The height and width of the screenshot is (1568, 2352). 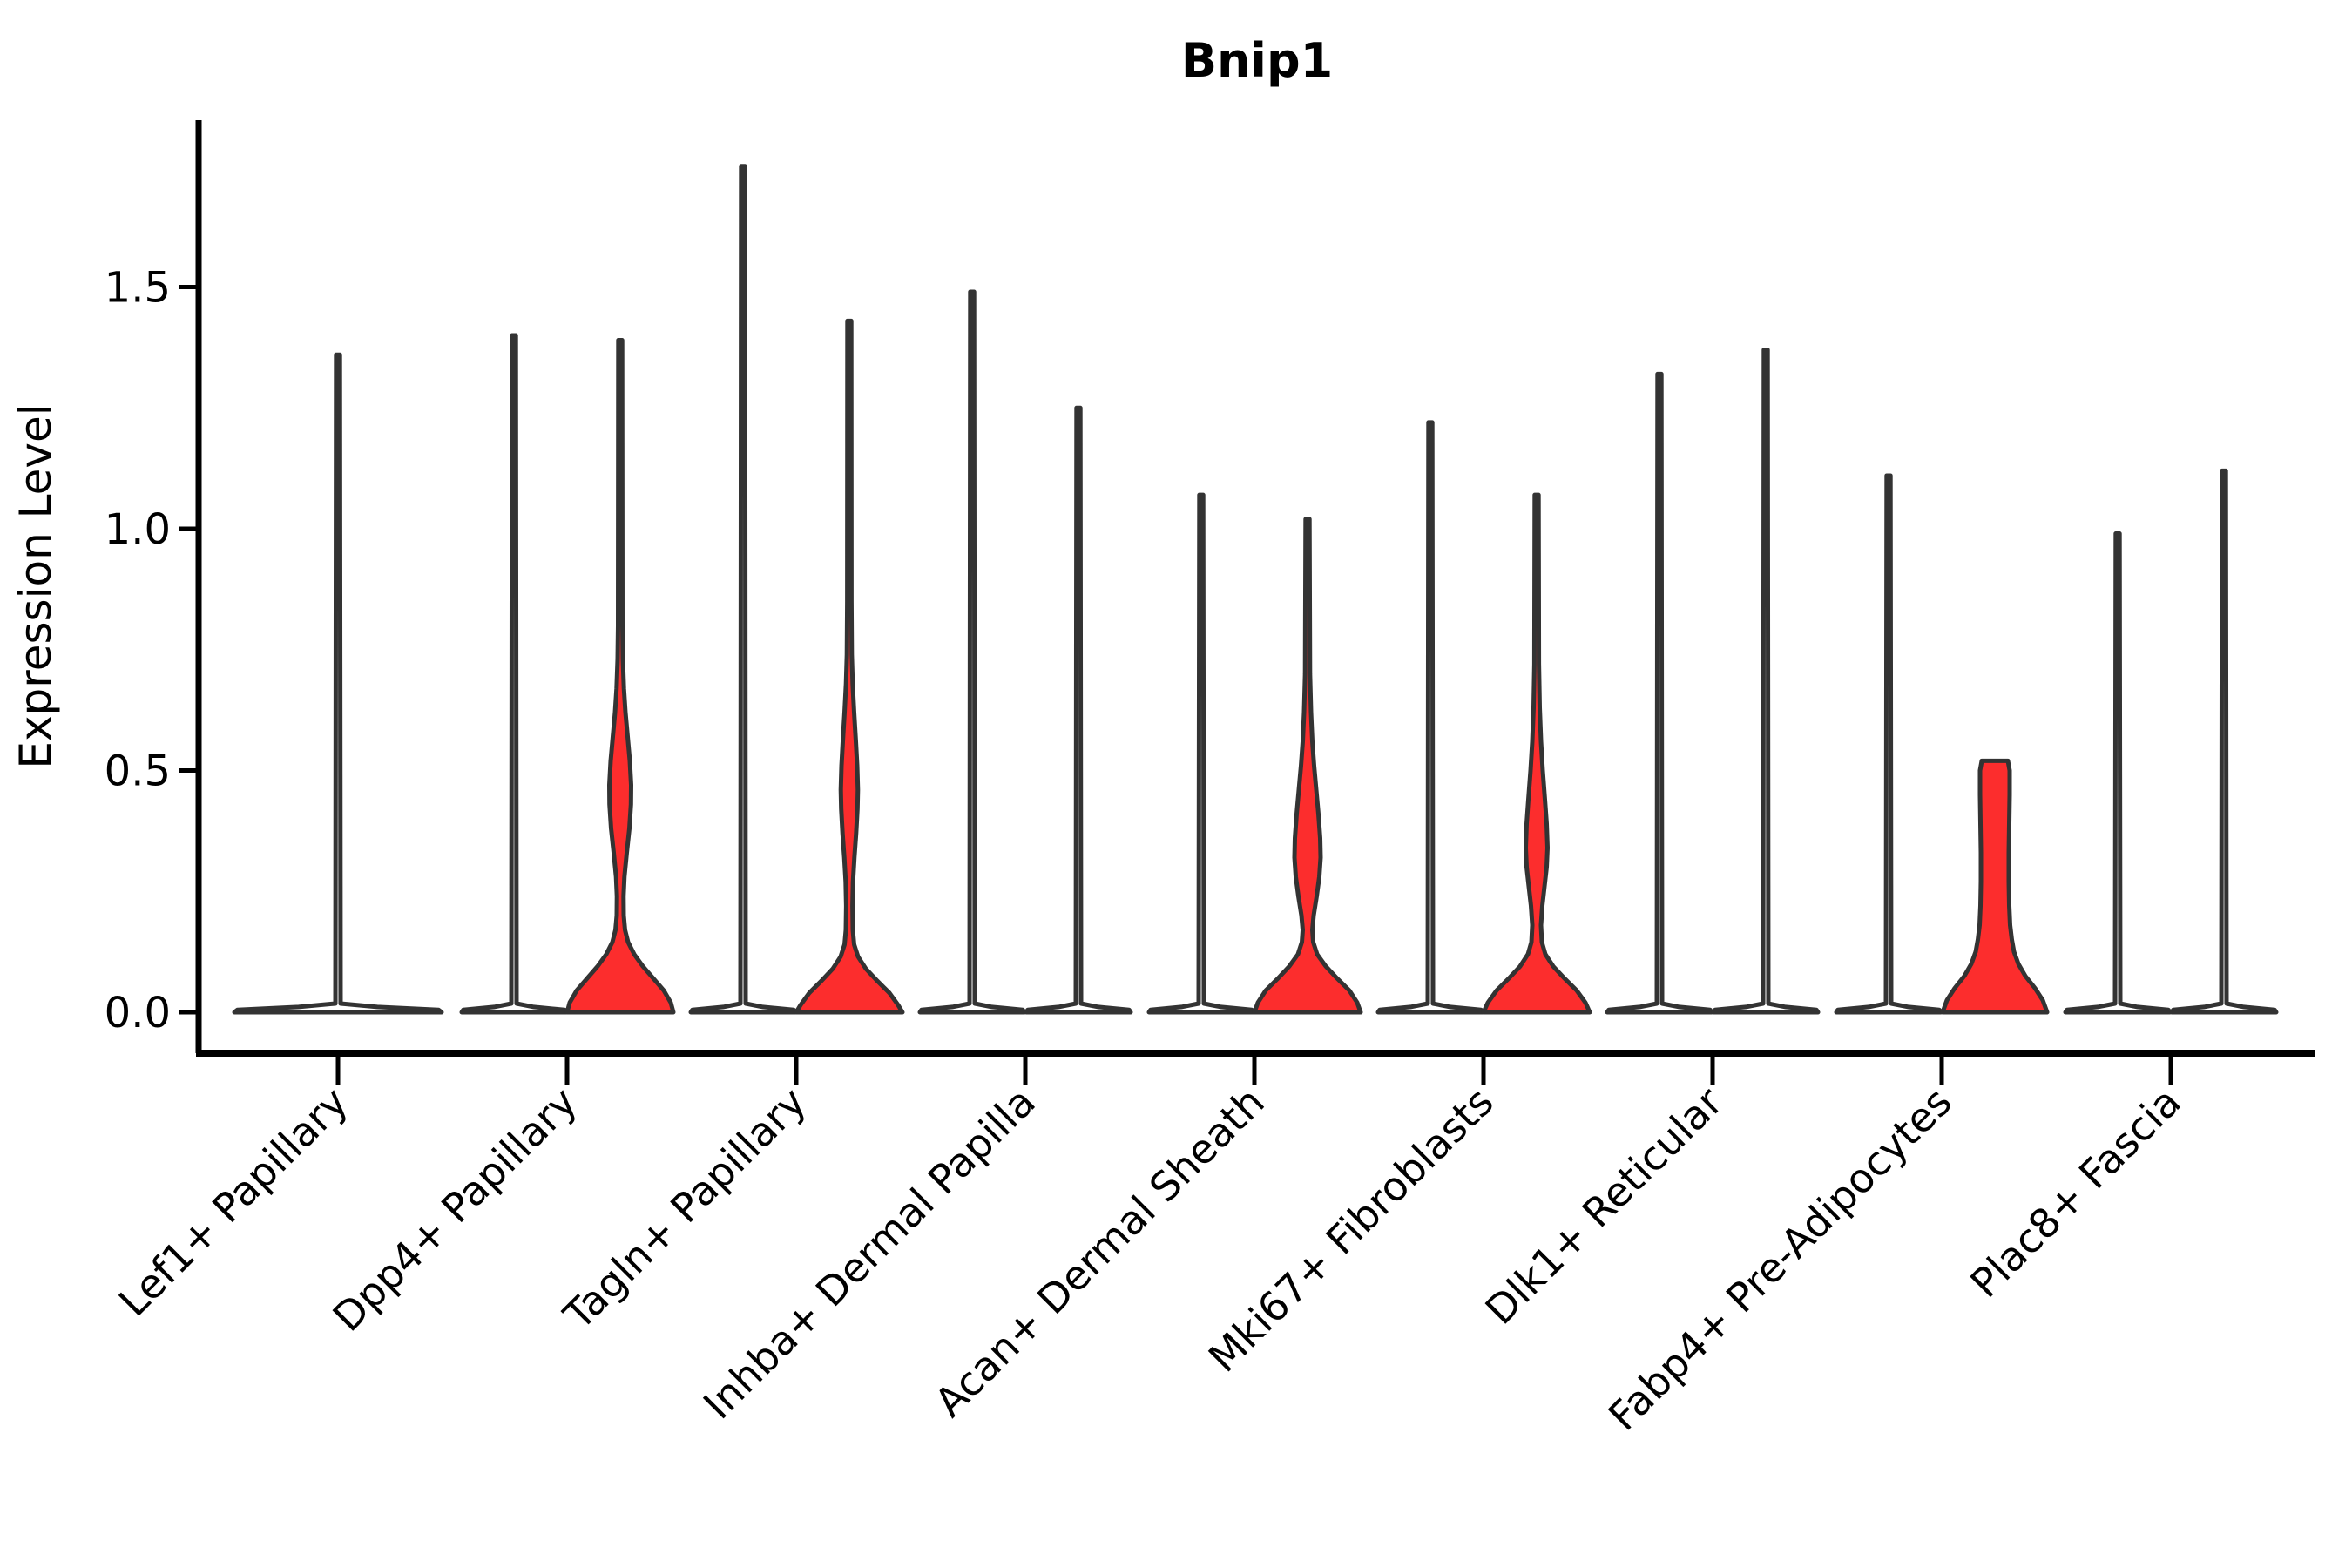 I want to click on violin-dpp4-papillary-left, so click(x=514, y=674).